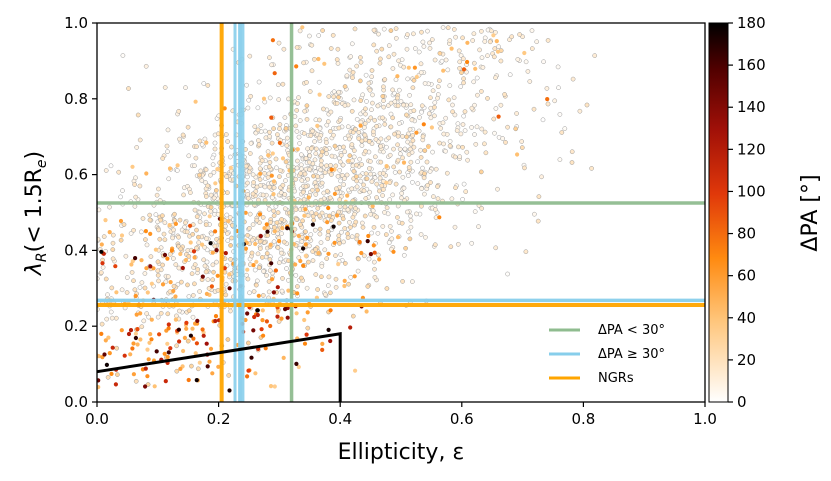 This screenshot has width=831, height=481. What do you see at coordinates (42, 257) in the screenshot?
I see `y-axis-title-sub: R` at bounding box center [42, 257].